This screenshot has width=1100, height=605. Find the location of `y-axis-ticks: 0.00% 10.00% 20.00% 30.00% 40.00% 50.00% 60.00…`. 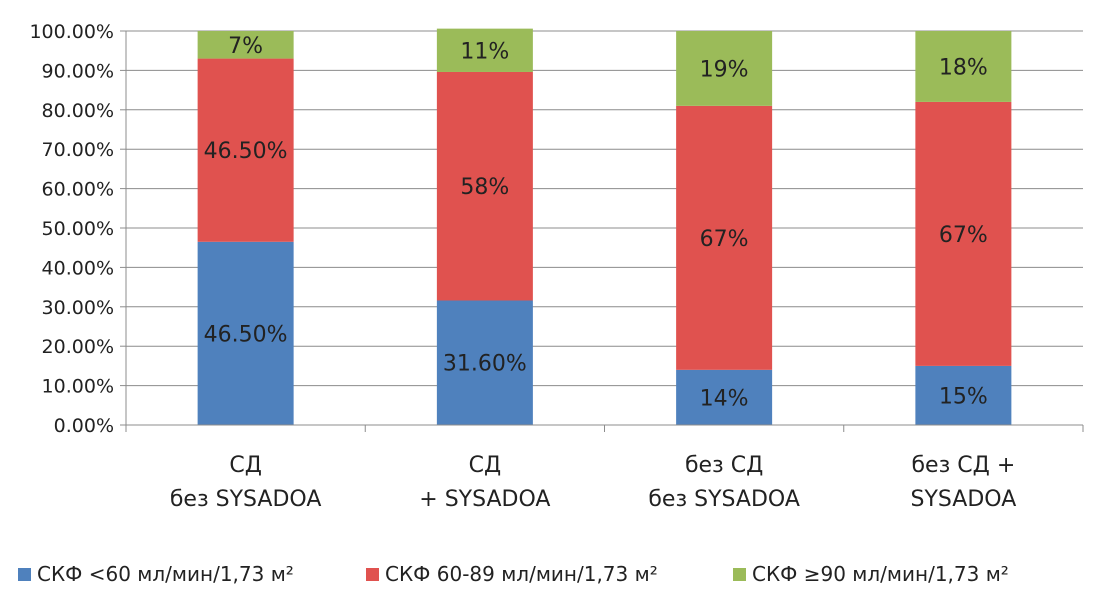

y-axis-ticks: 0.00% 10.00% 20.00% 30.00% 40.00% 50.00% 60.00… is located at coordinates (78, 229).